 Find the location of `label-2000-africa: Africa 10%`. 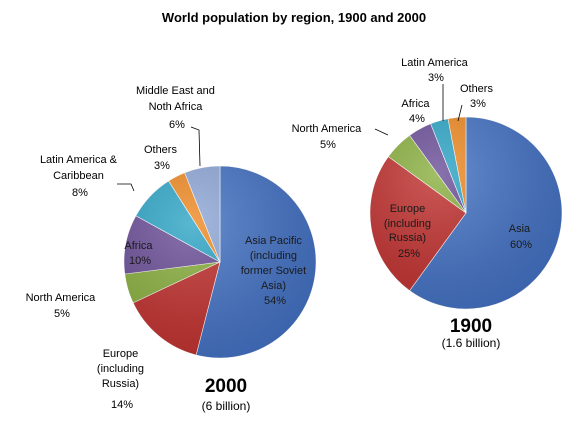

label-2000-africa: Africa 10% is located at coordinates (139, 253).